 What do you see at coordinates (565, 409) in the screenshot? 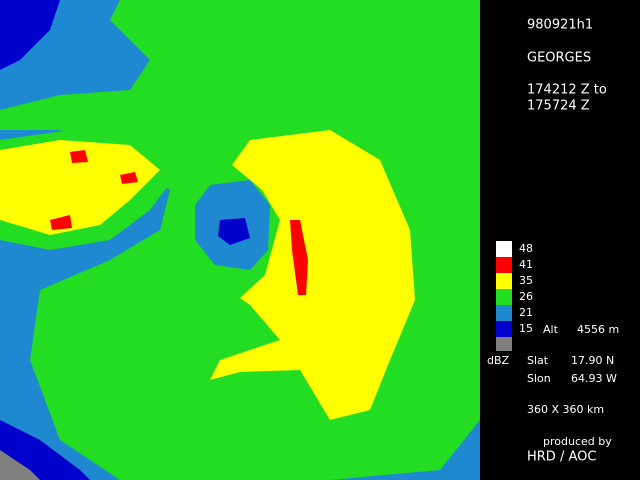
I see `domain-size: 360 X 360 km` at bounding box center [565, 409].